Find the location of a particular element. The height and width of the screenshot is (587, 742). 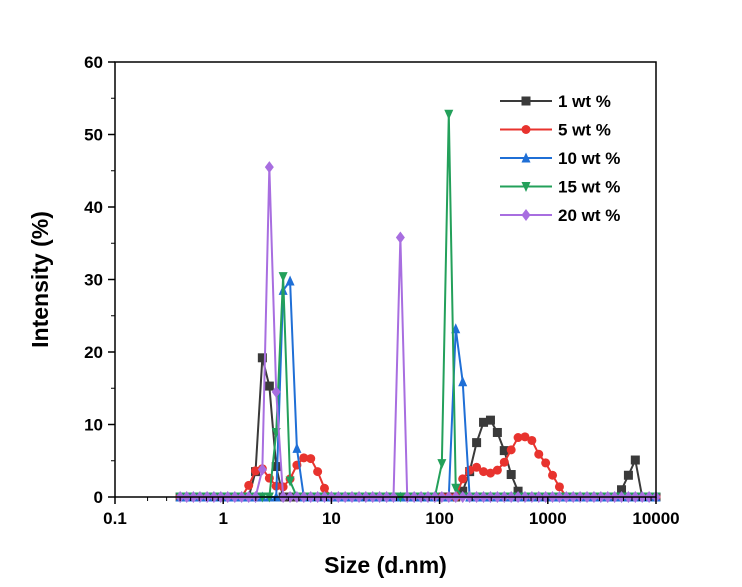

legend-label: 15 wt % is located at coordinates (589, 187).